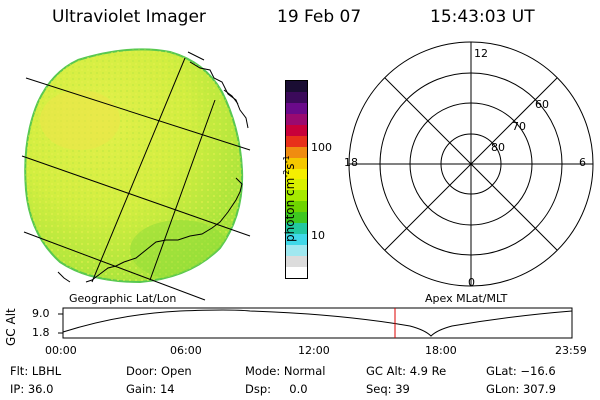  What do you see at coordinates (466, 298) in the screenshot?
I see `apex-label: Apex MLat/MLT` at bounding box center [466, 298].